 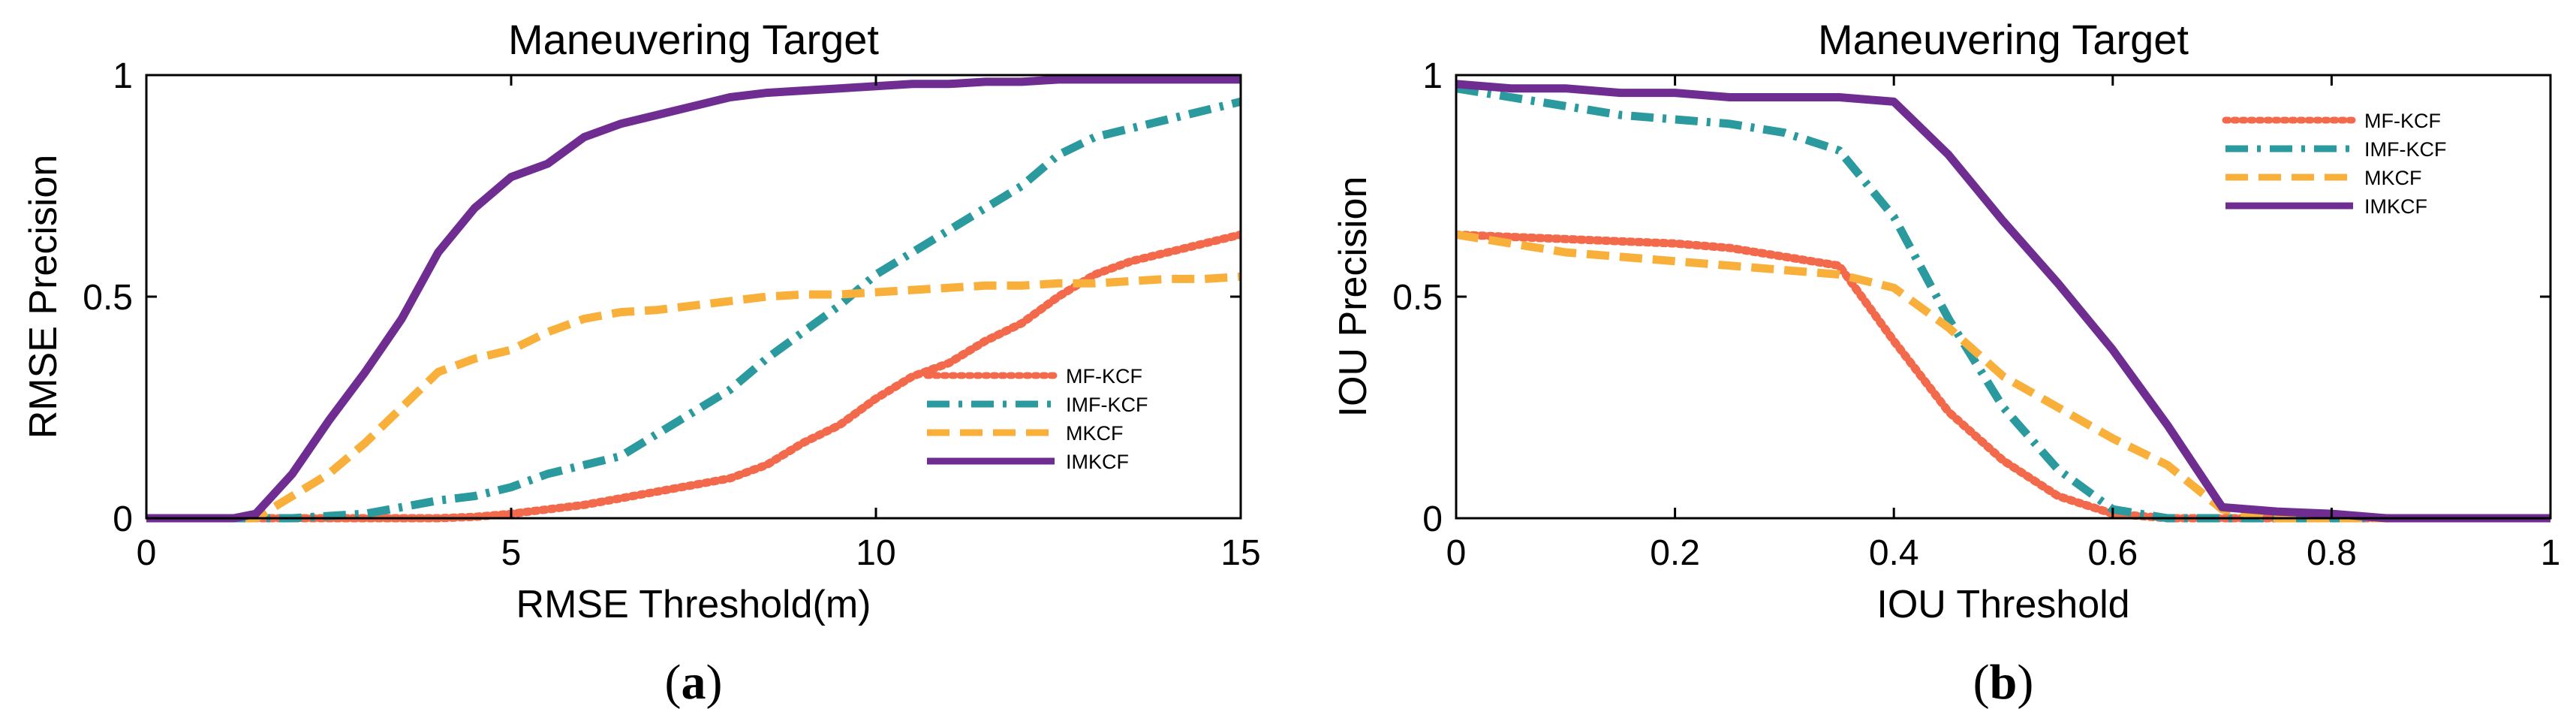 What do you see at coordinates (2112, 553) in the screenshot?
I see `x-tick-label: 0.6` at bounding box center [2112, 553].